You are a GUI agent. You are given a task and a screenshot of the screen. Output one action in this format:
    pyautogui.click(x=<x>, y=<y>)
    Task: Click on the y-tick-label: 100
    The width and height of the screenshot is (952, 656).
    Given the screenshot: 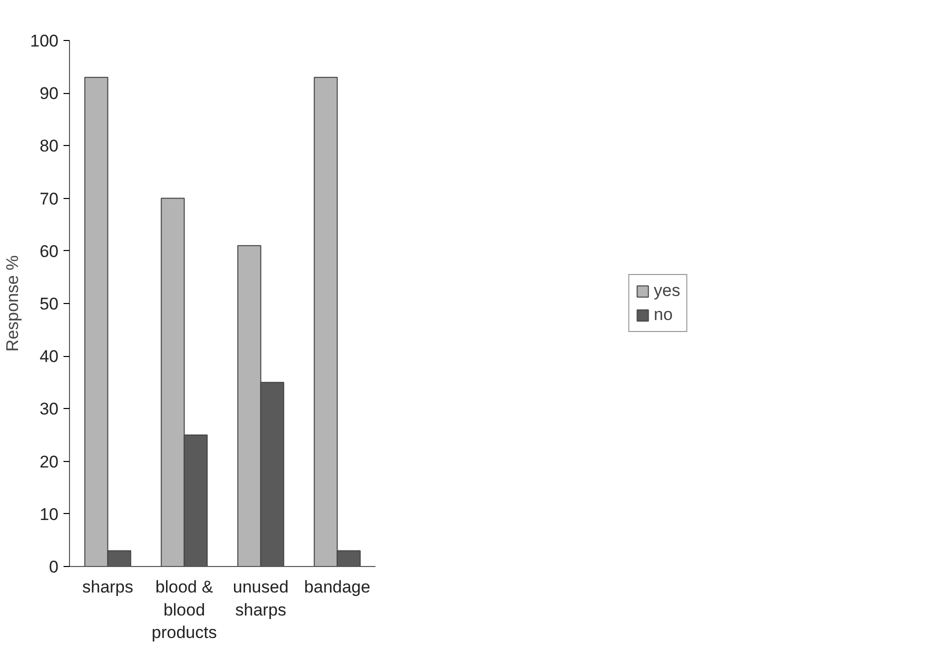 What is the action you would take?
    pyautogui.click(x=44, y=41)
    